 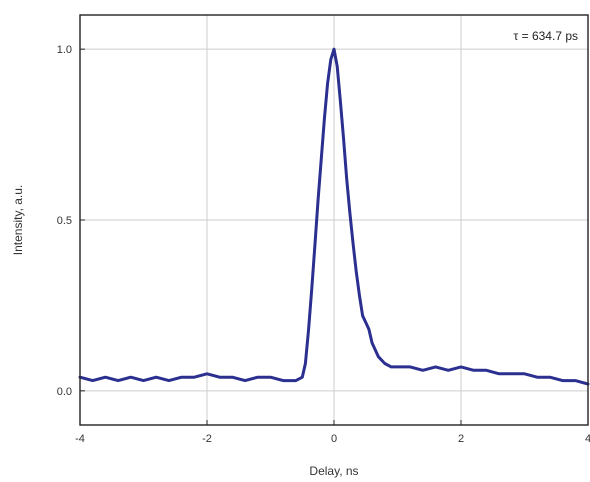 I want to click on y-tick-label: 0.5, so click(x=64, y=221).